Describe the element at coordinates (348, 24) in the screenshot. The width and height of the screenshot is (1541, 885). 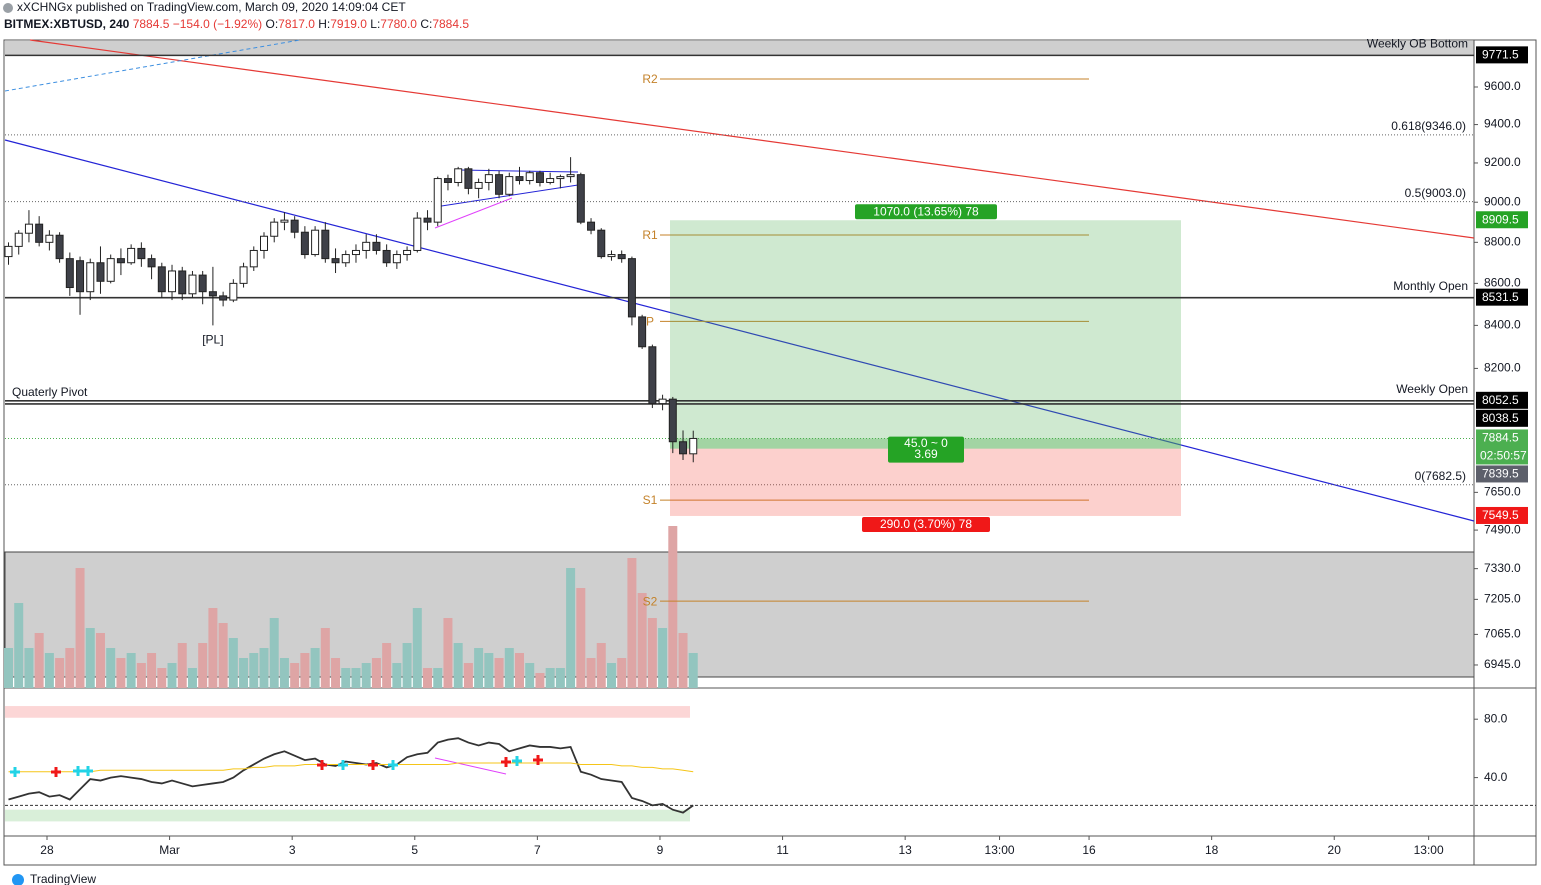
I see `high: 7919.0` at that location.